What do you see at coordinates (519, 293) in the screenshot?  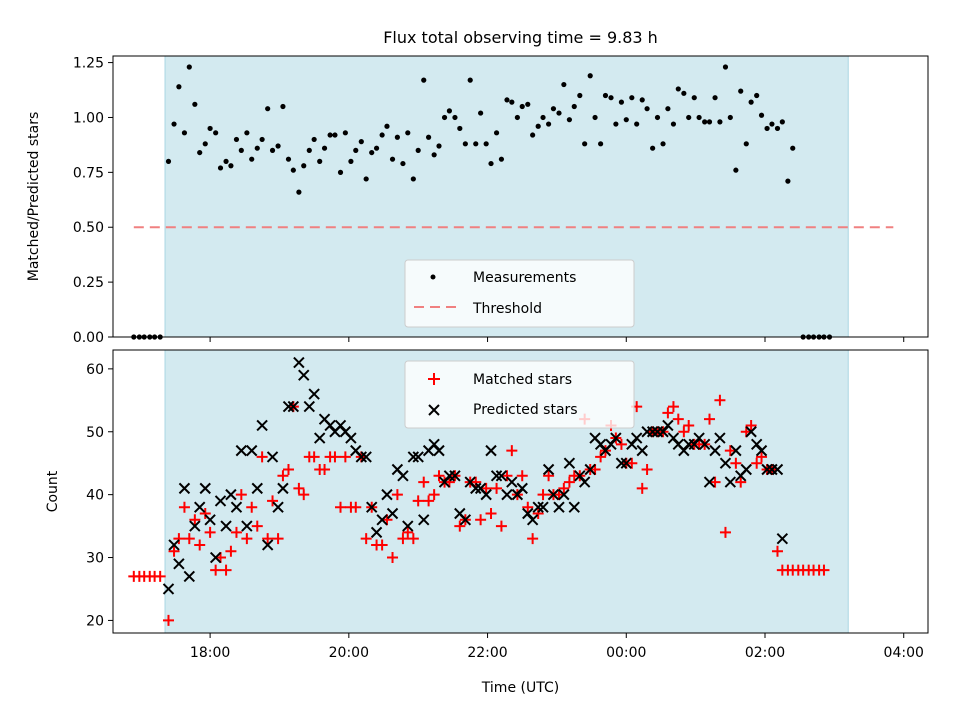 I see `top-legend-box` at bounding box center [519, 293].